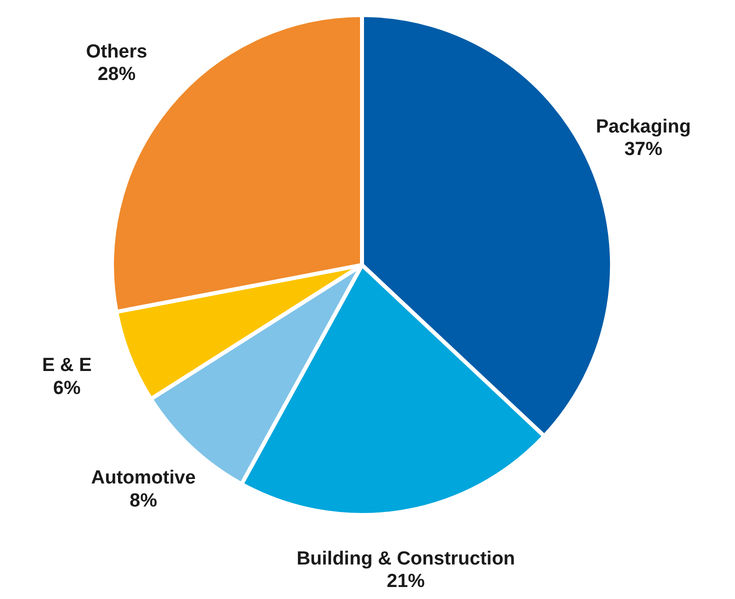  I want to click on data-label: 8%, so click(144, 501).